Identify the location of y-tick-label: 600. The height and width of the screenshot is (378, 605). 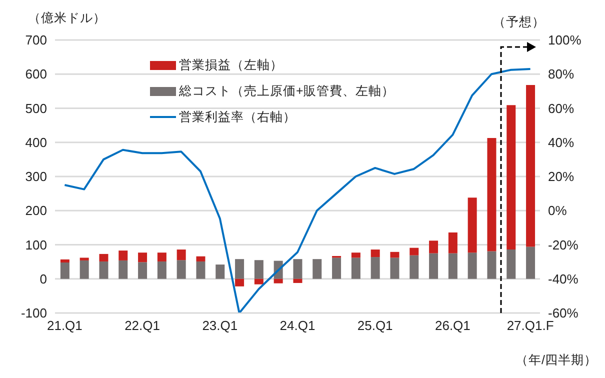
(36, 74).